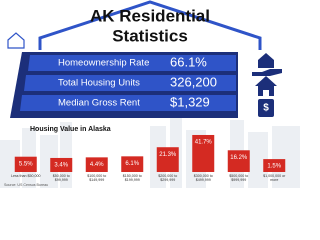 Image resolution: width=320 pixels, height=240 pixels. Describe the element at coordinates (274, 178) in the screenshot. I see `x-tick-label: $1,000,000 or more` at that location.